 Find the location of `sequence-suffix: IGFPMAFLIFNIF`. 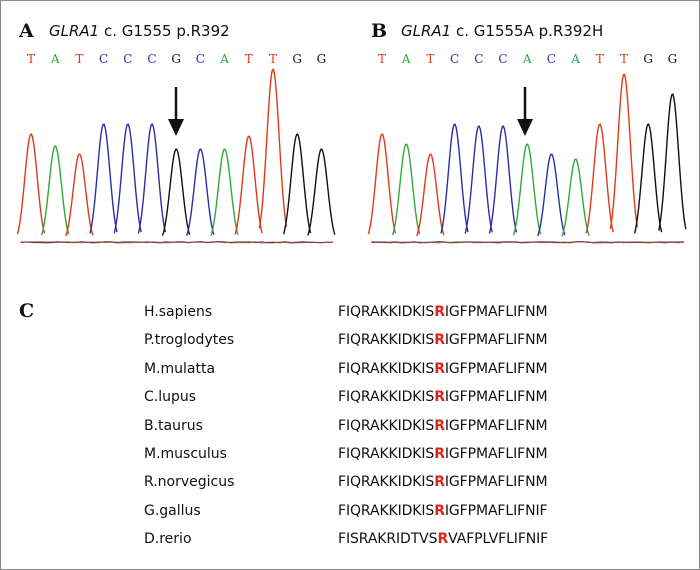

sequence-suffix: IGFPMAFLIFNIF is located at coordinates (496, 511).